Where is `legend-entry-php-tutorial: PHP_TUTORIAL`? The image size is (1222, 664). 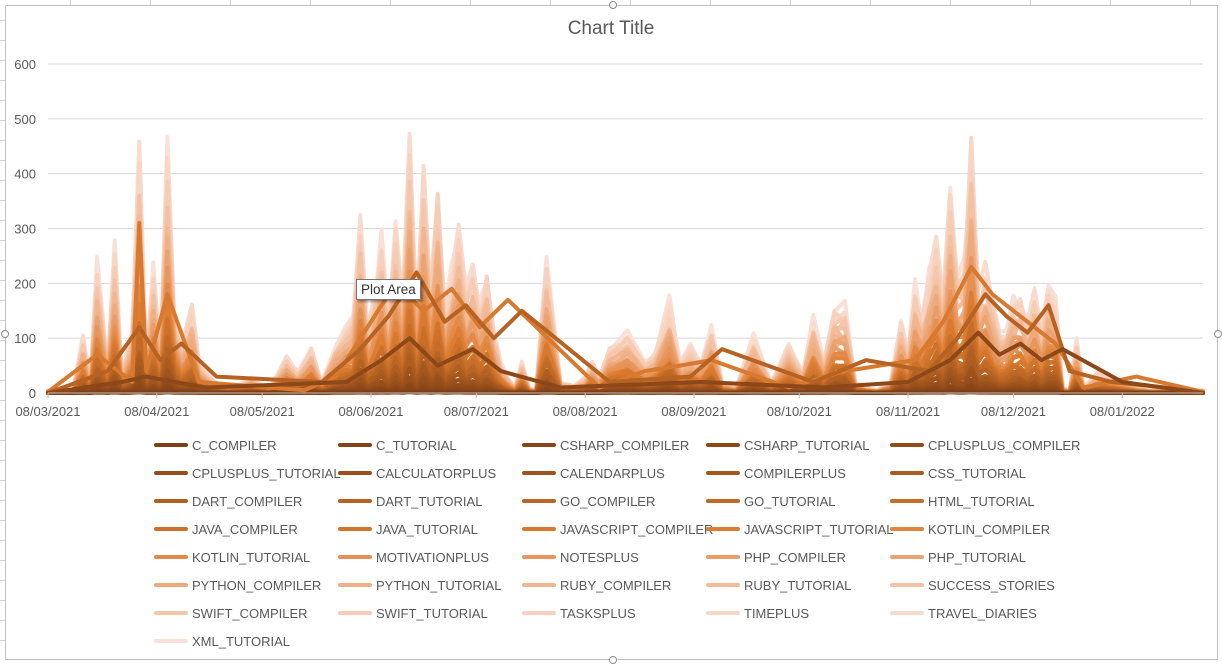 legend-entry-php-tutorial: PHP_TUTORIAL is located at coordinates (958, 557).